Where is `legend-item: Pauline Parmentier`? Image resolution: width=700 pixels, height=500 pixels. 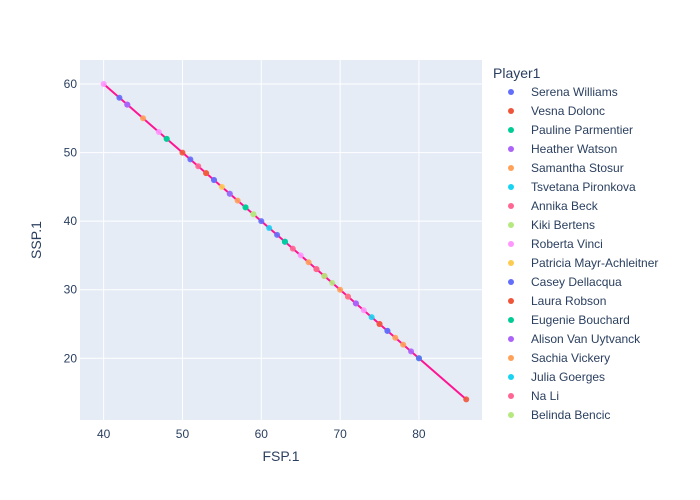 legend-item: Pauline Parmentier is located at coordinates (570, 130).